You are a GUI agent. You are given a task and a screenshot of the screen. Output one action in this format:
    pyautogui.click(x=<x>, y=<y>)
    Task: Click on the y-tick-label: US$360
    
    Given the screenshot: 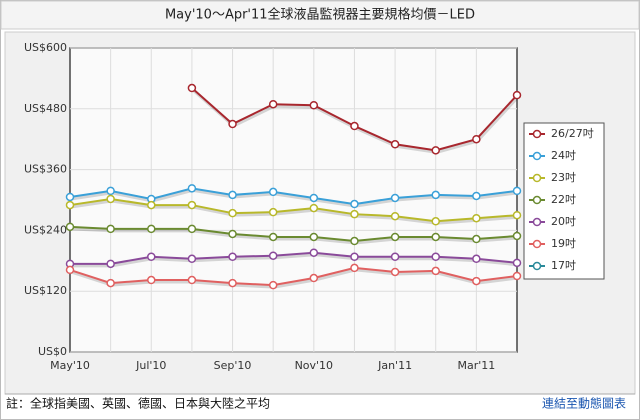 What is the action you would take?
    pyautogui.click(x=45, y=169)
    